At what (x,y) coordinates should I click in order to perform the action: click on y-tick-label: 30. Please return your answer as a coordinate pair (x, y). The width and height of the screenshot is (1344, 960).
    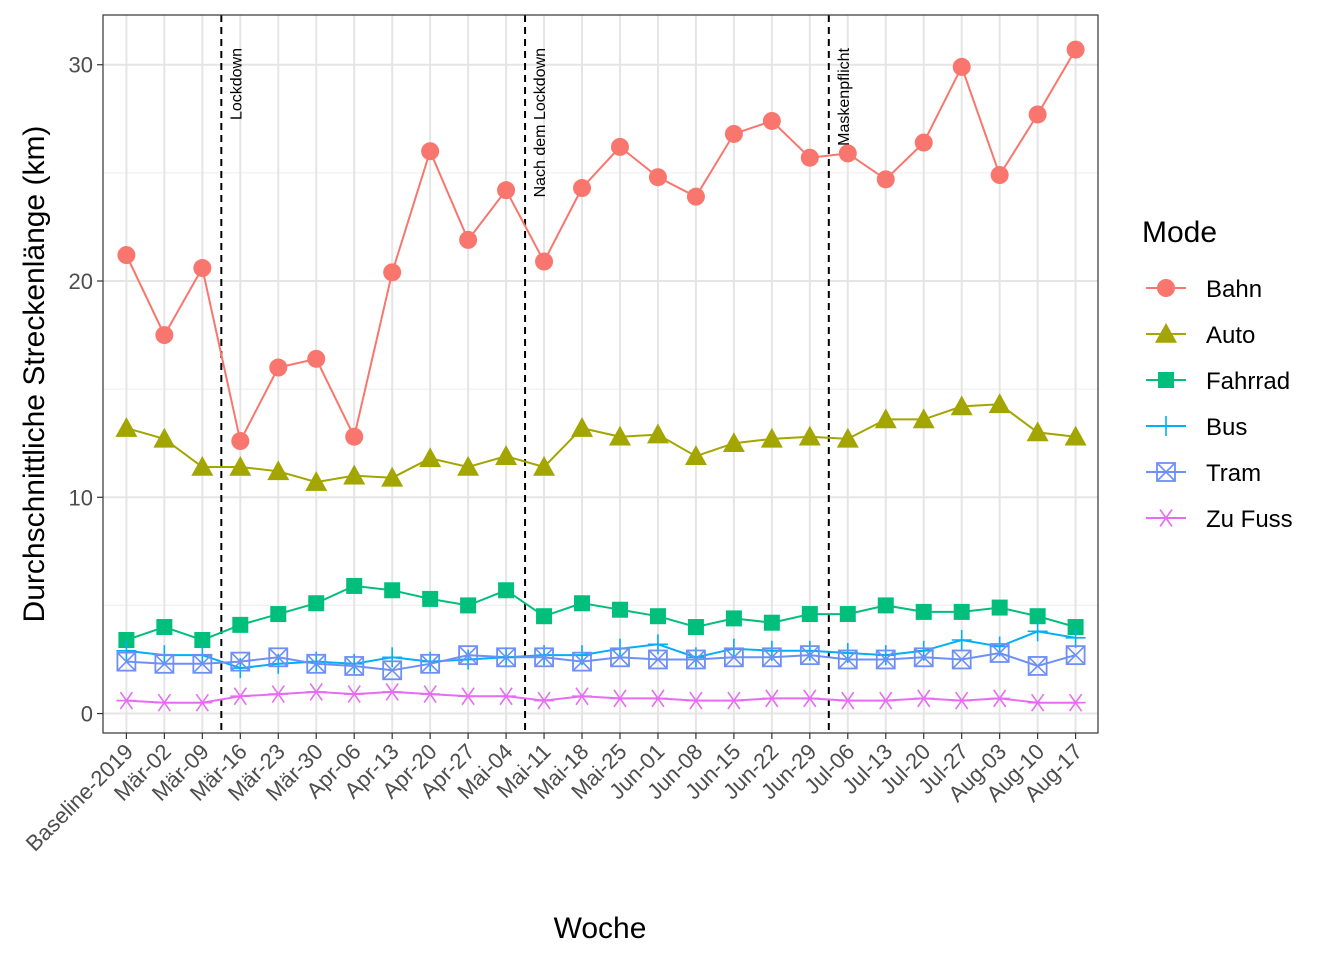
    Looking at the image, I should click on (81, 65).